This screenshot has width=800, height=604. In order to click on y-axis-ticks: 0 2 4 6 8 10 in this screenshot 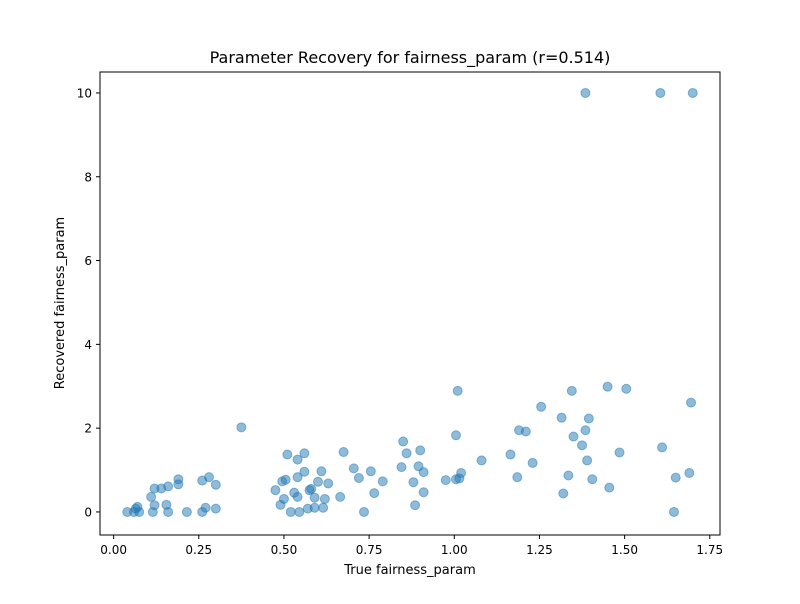, I will do `click(88, 302)`.